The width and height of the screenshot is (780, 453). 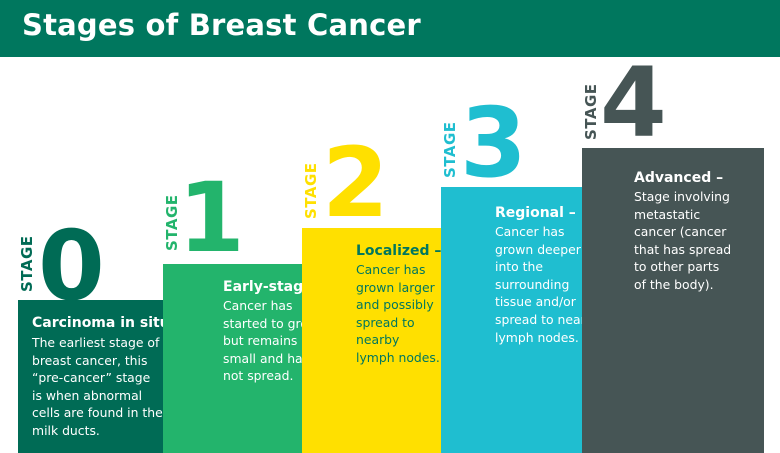 What do you see at coordinates (258, 376) in the screenshot?
I see `description-line: not spread.` at bounding box center [258, 376].